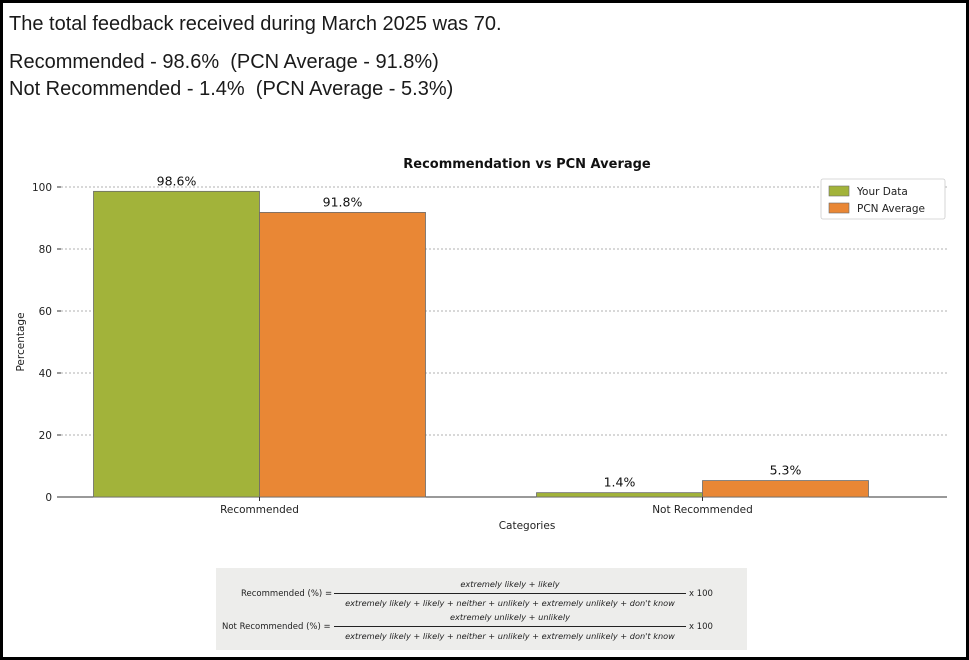 This screenshot has height=660, width=969. I want to click on chart-title: Recommendation vs PCN Average, so click(527, 164).